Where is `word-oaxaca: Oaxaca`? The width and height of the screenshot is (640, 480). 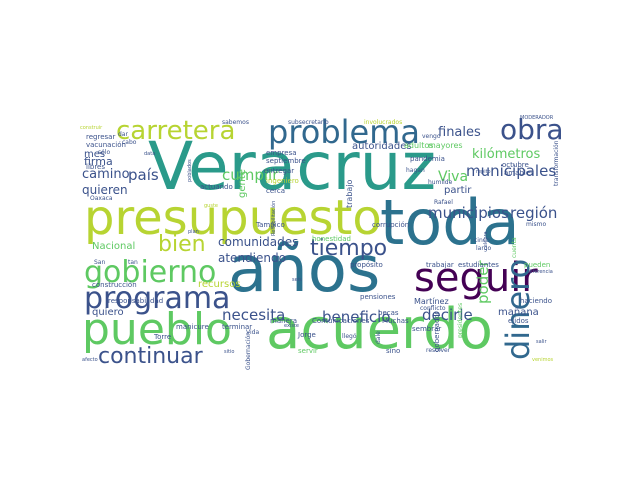 word-oaxaca: Oaxaca is located at coordinates (101, 198).